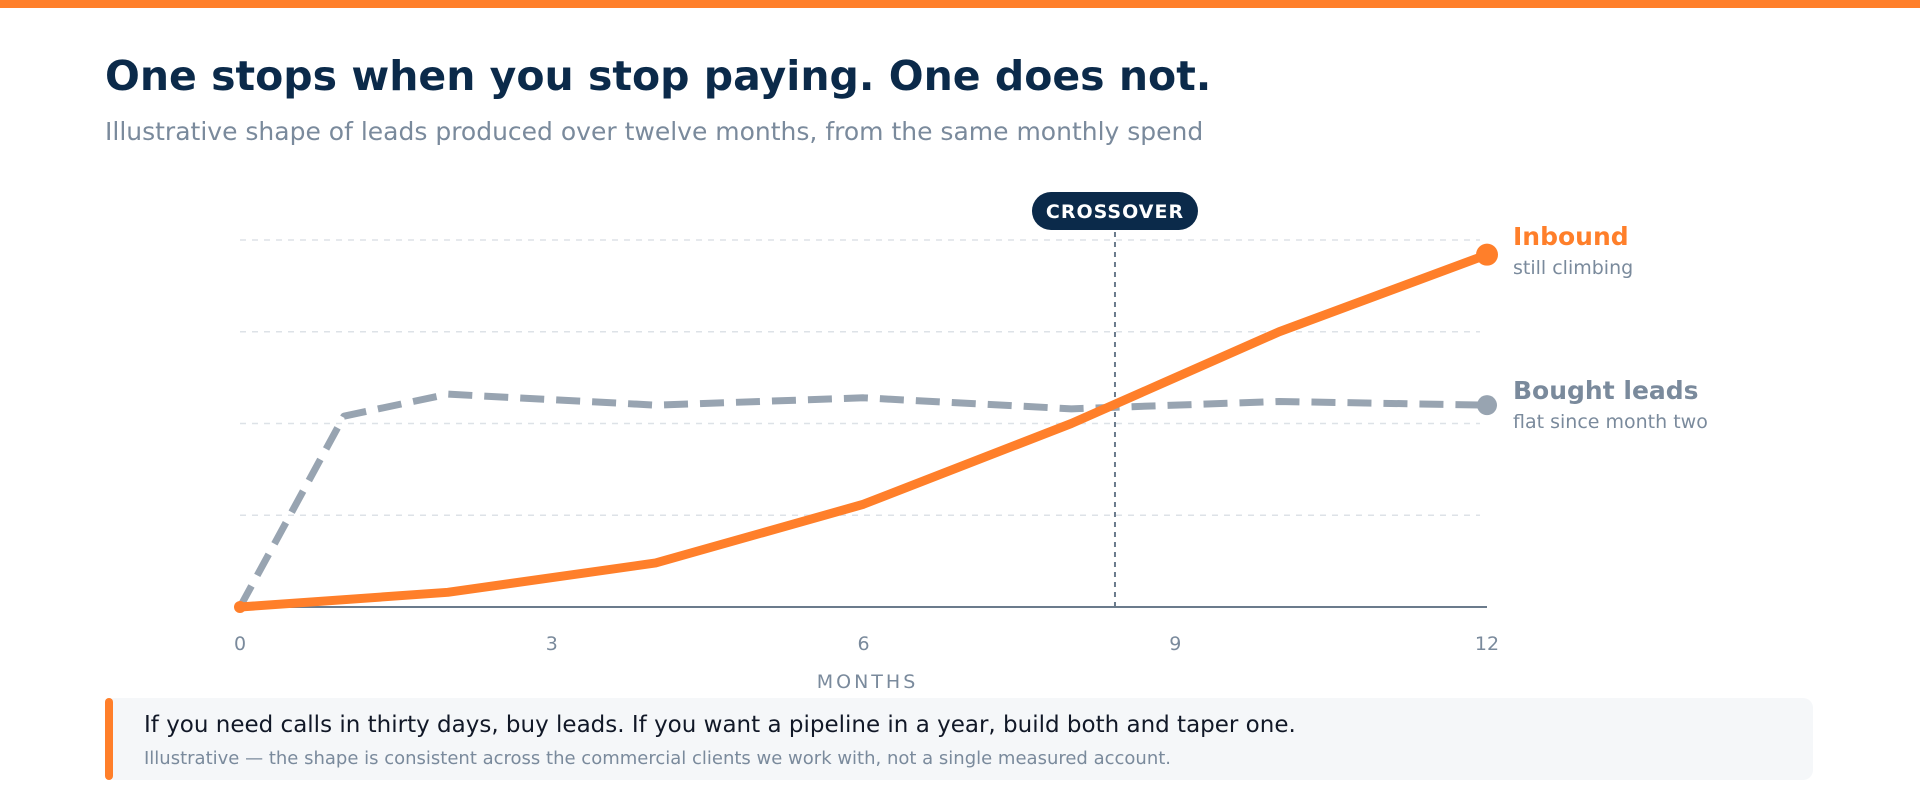 The height and width of the screenshot is (800, 1920). What do you see at coordinates (109, 739) in the screenshot?
I see `callout-accent-bar` at bounding box center [109, 739].